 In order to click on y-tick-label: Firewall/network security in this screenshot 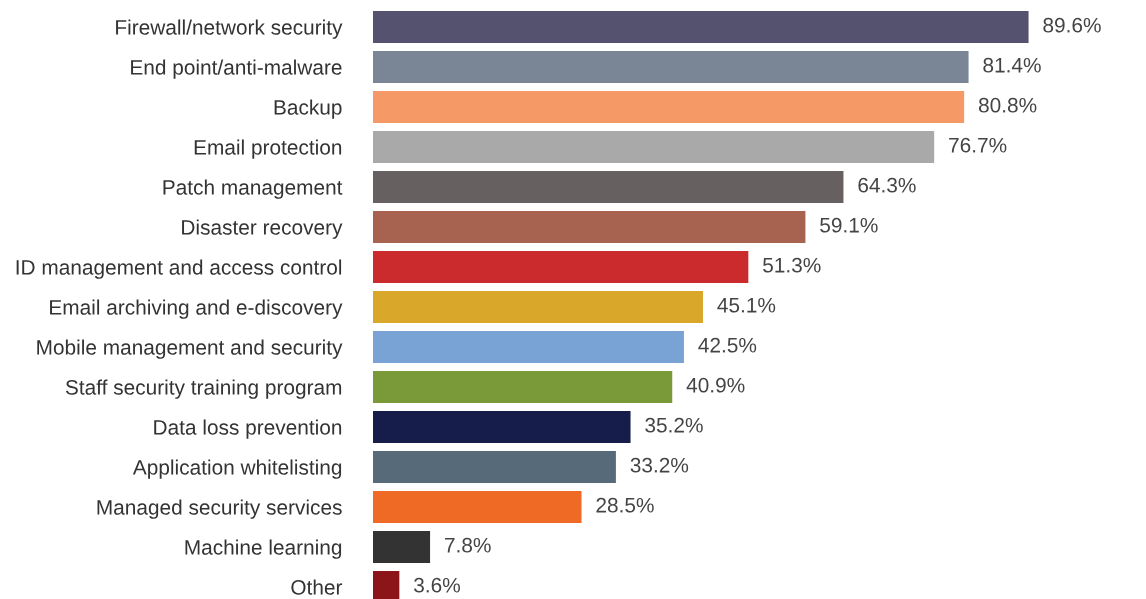, I will do `click(229, 29)`.